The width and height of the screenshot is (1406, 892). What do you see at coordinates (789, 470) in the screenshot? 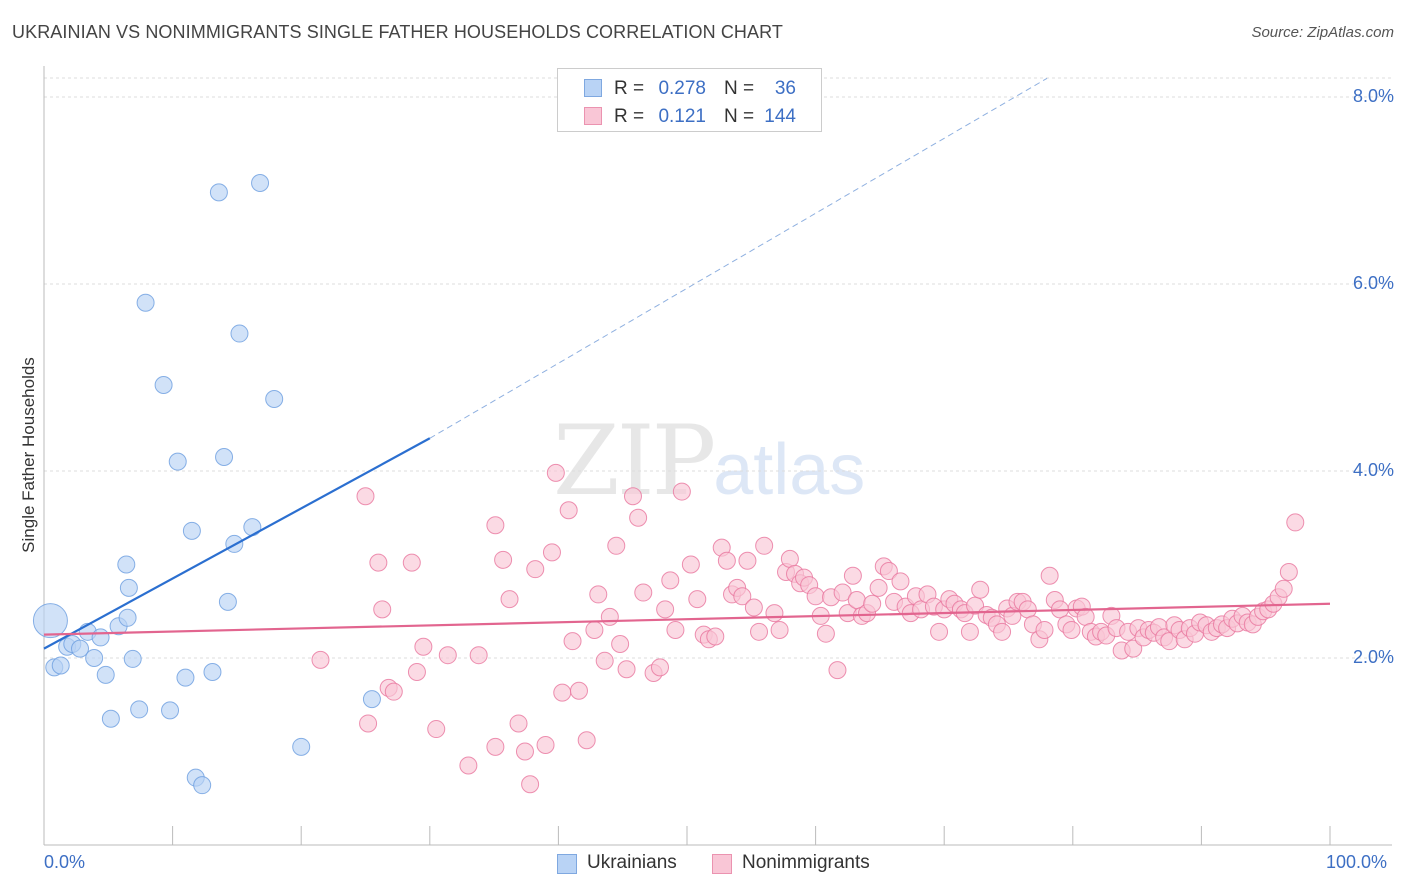
I see `watermark-atlas: atlas` at bounding box center [789, 470].